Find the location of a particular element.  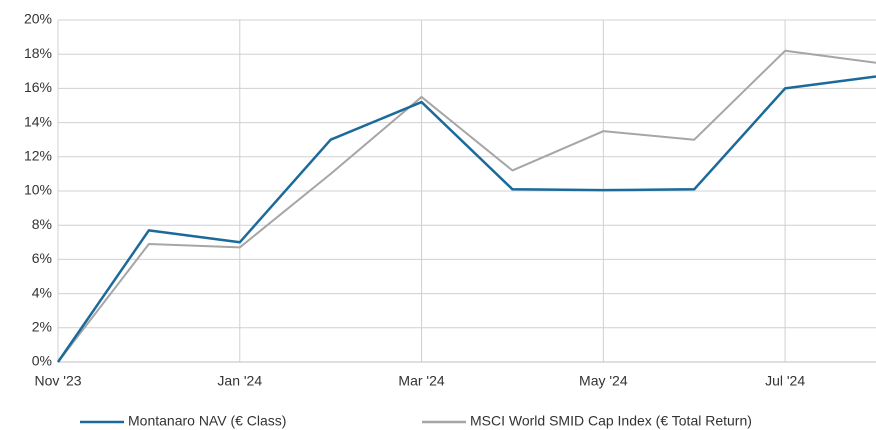

x-tick-label: Mar '24 is located at coordinates (421, 381).